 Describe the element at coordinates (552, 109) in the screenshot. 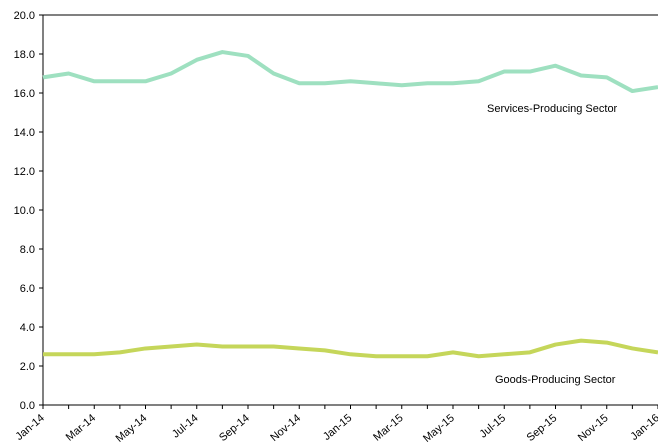

I see `series-label-services: Services-Producing Sector` at that location.